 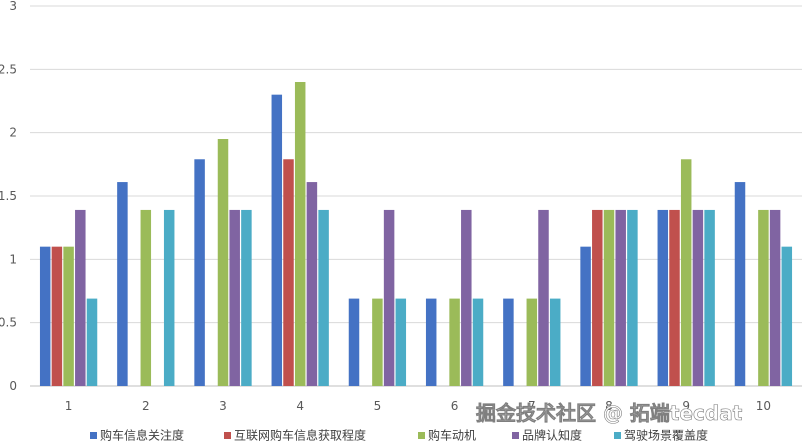 I want to click on y-tick-label: 1.5, so click(x=8, y=196).